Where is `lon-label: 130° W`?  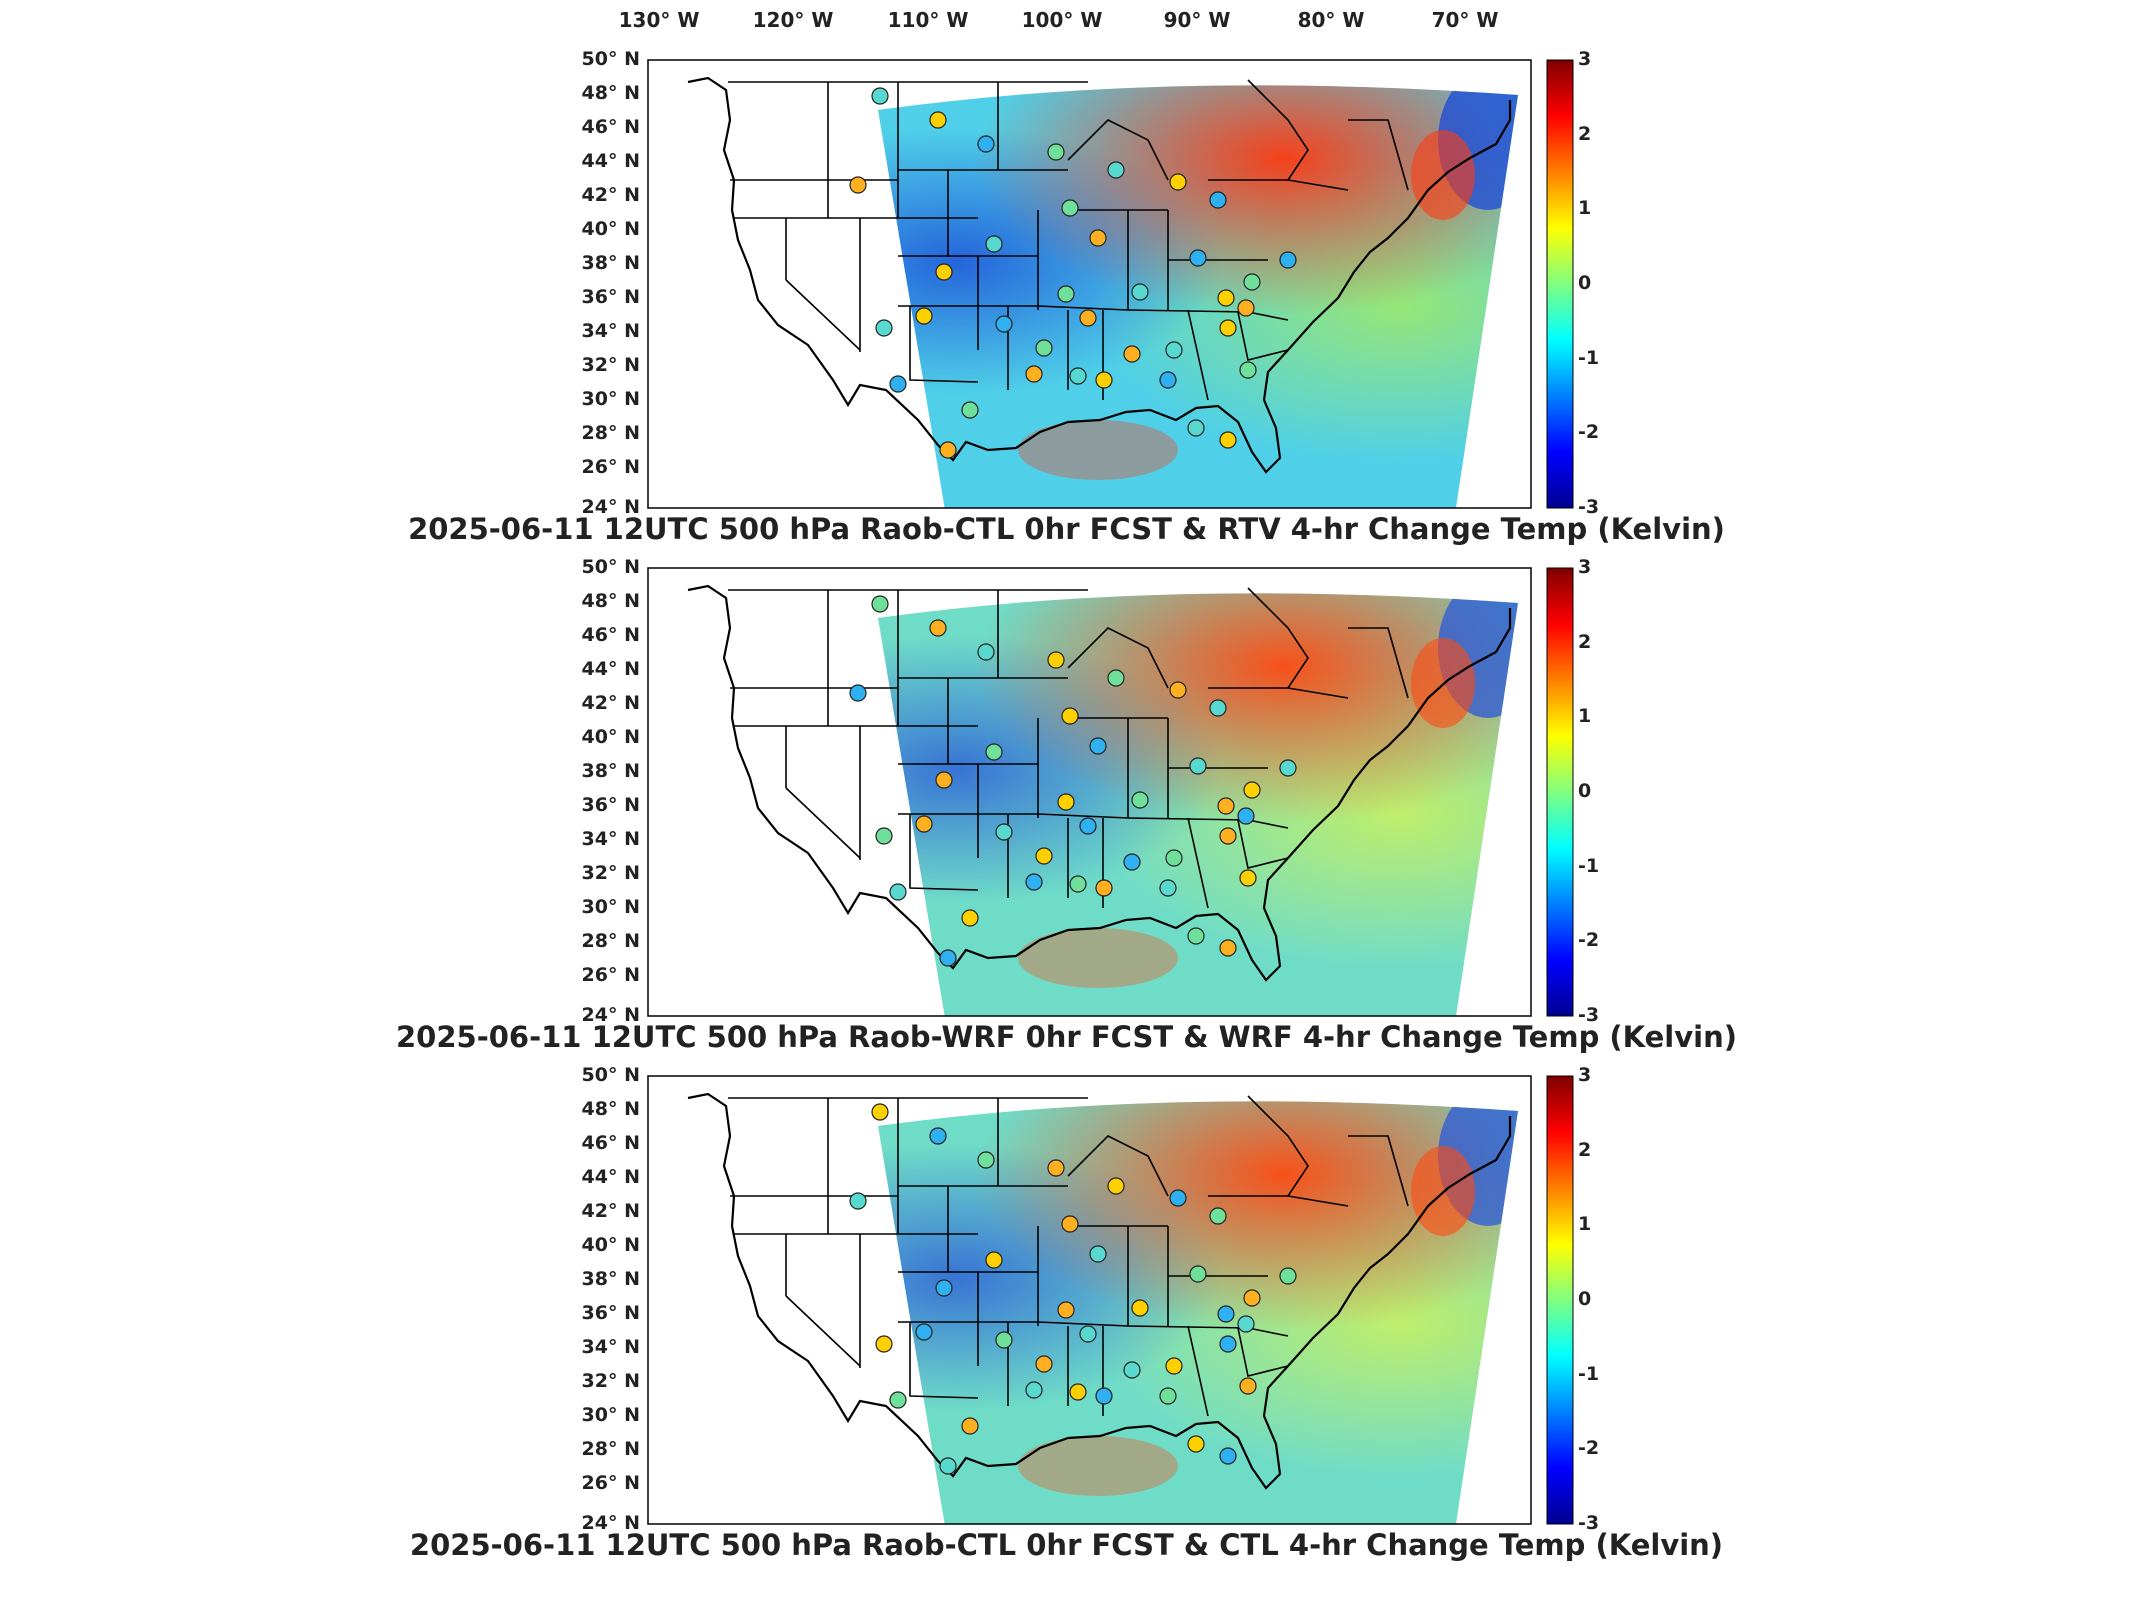 lon-label: 130° W is located at coordinates (659, 20).